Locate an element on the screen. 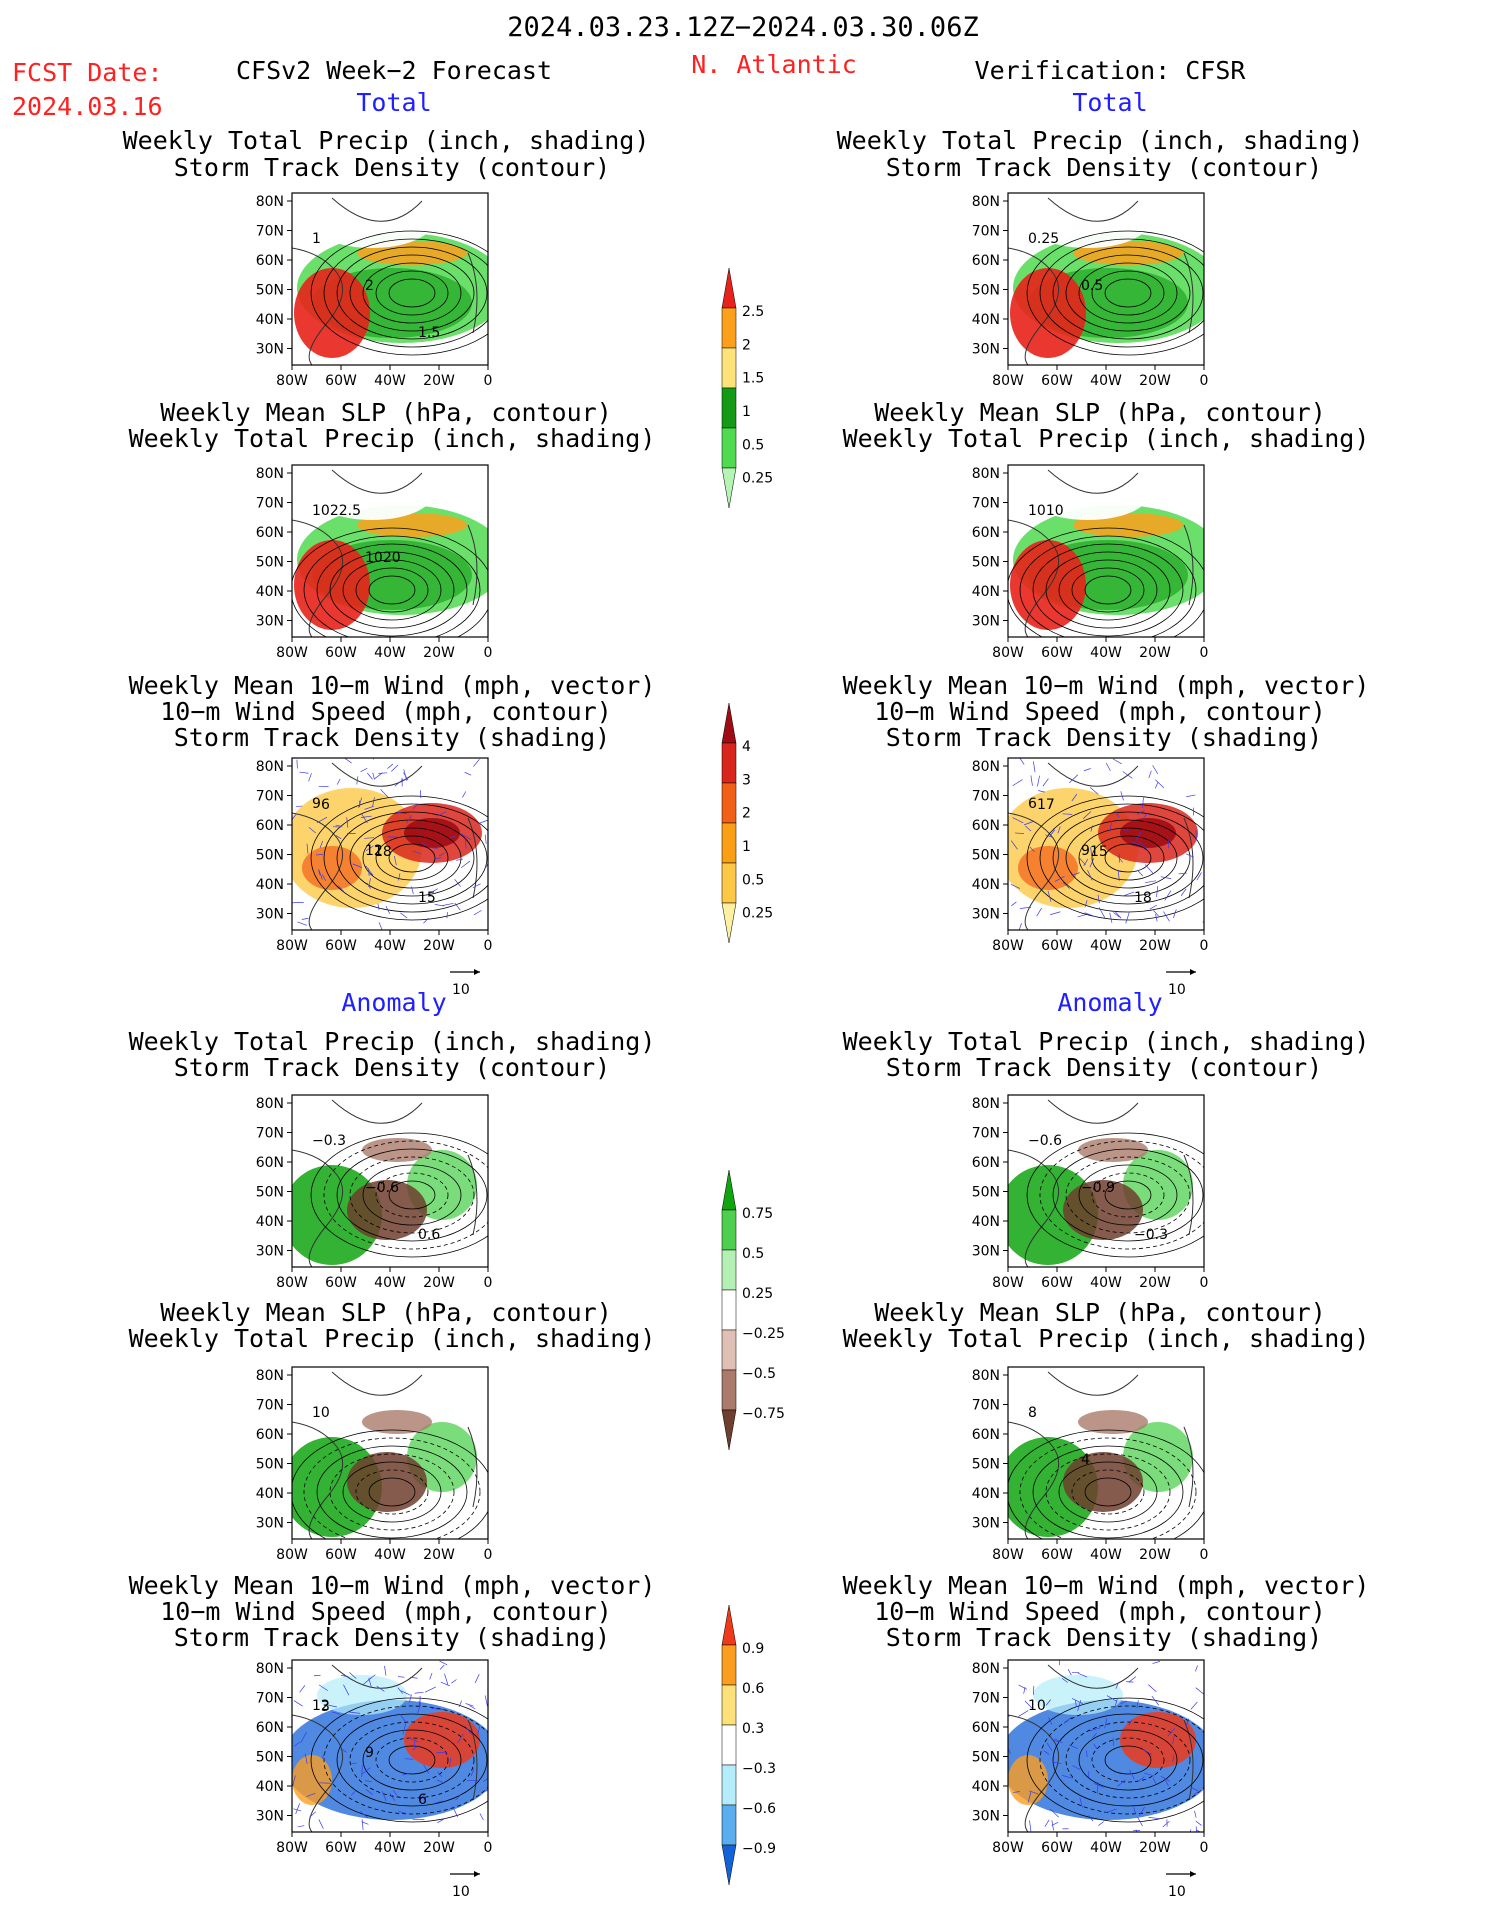 This screenshot has height=1925, width=1487. panel-1-title-line-1: Weekly Total Precip (inch, shading) is located at coordinates (386, 140).